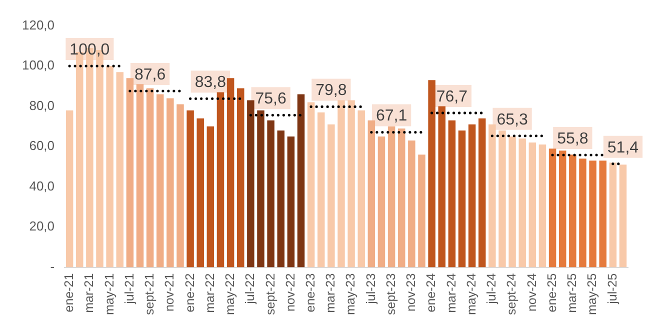 The width and height of the screenshot is (656, 329). I want to click on y-tick-label: 40,0, so click(42, 186).